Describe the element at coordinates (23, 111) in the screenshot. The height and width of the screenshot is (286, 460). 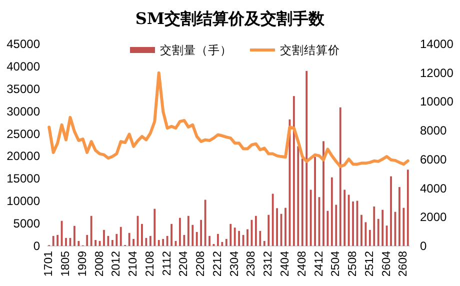
I see `y-tick-label: 30000` at that location.